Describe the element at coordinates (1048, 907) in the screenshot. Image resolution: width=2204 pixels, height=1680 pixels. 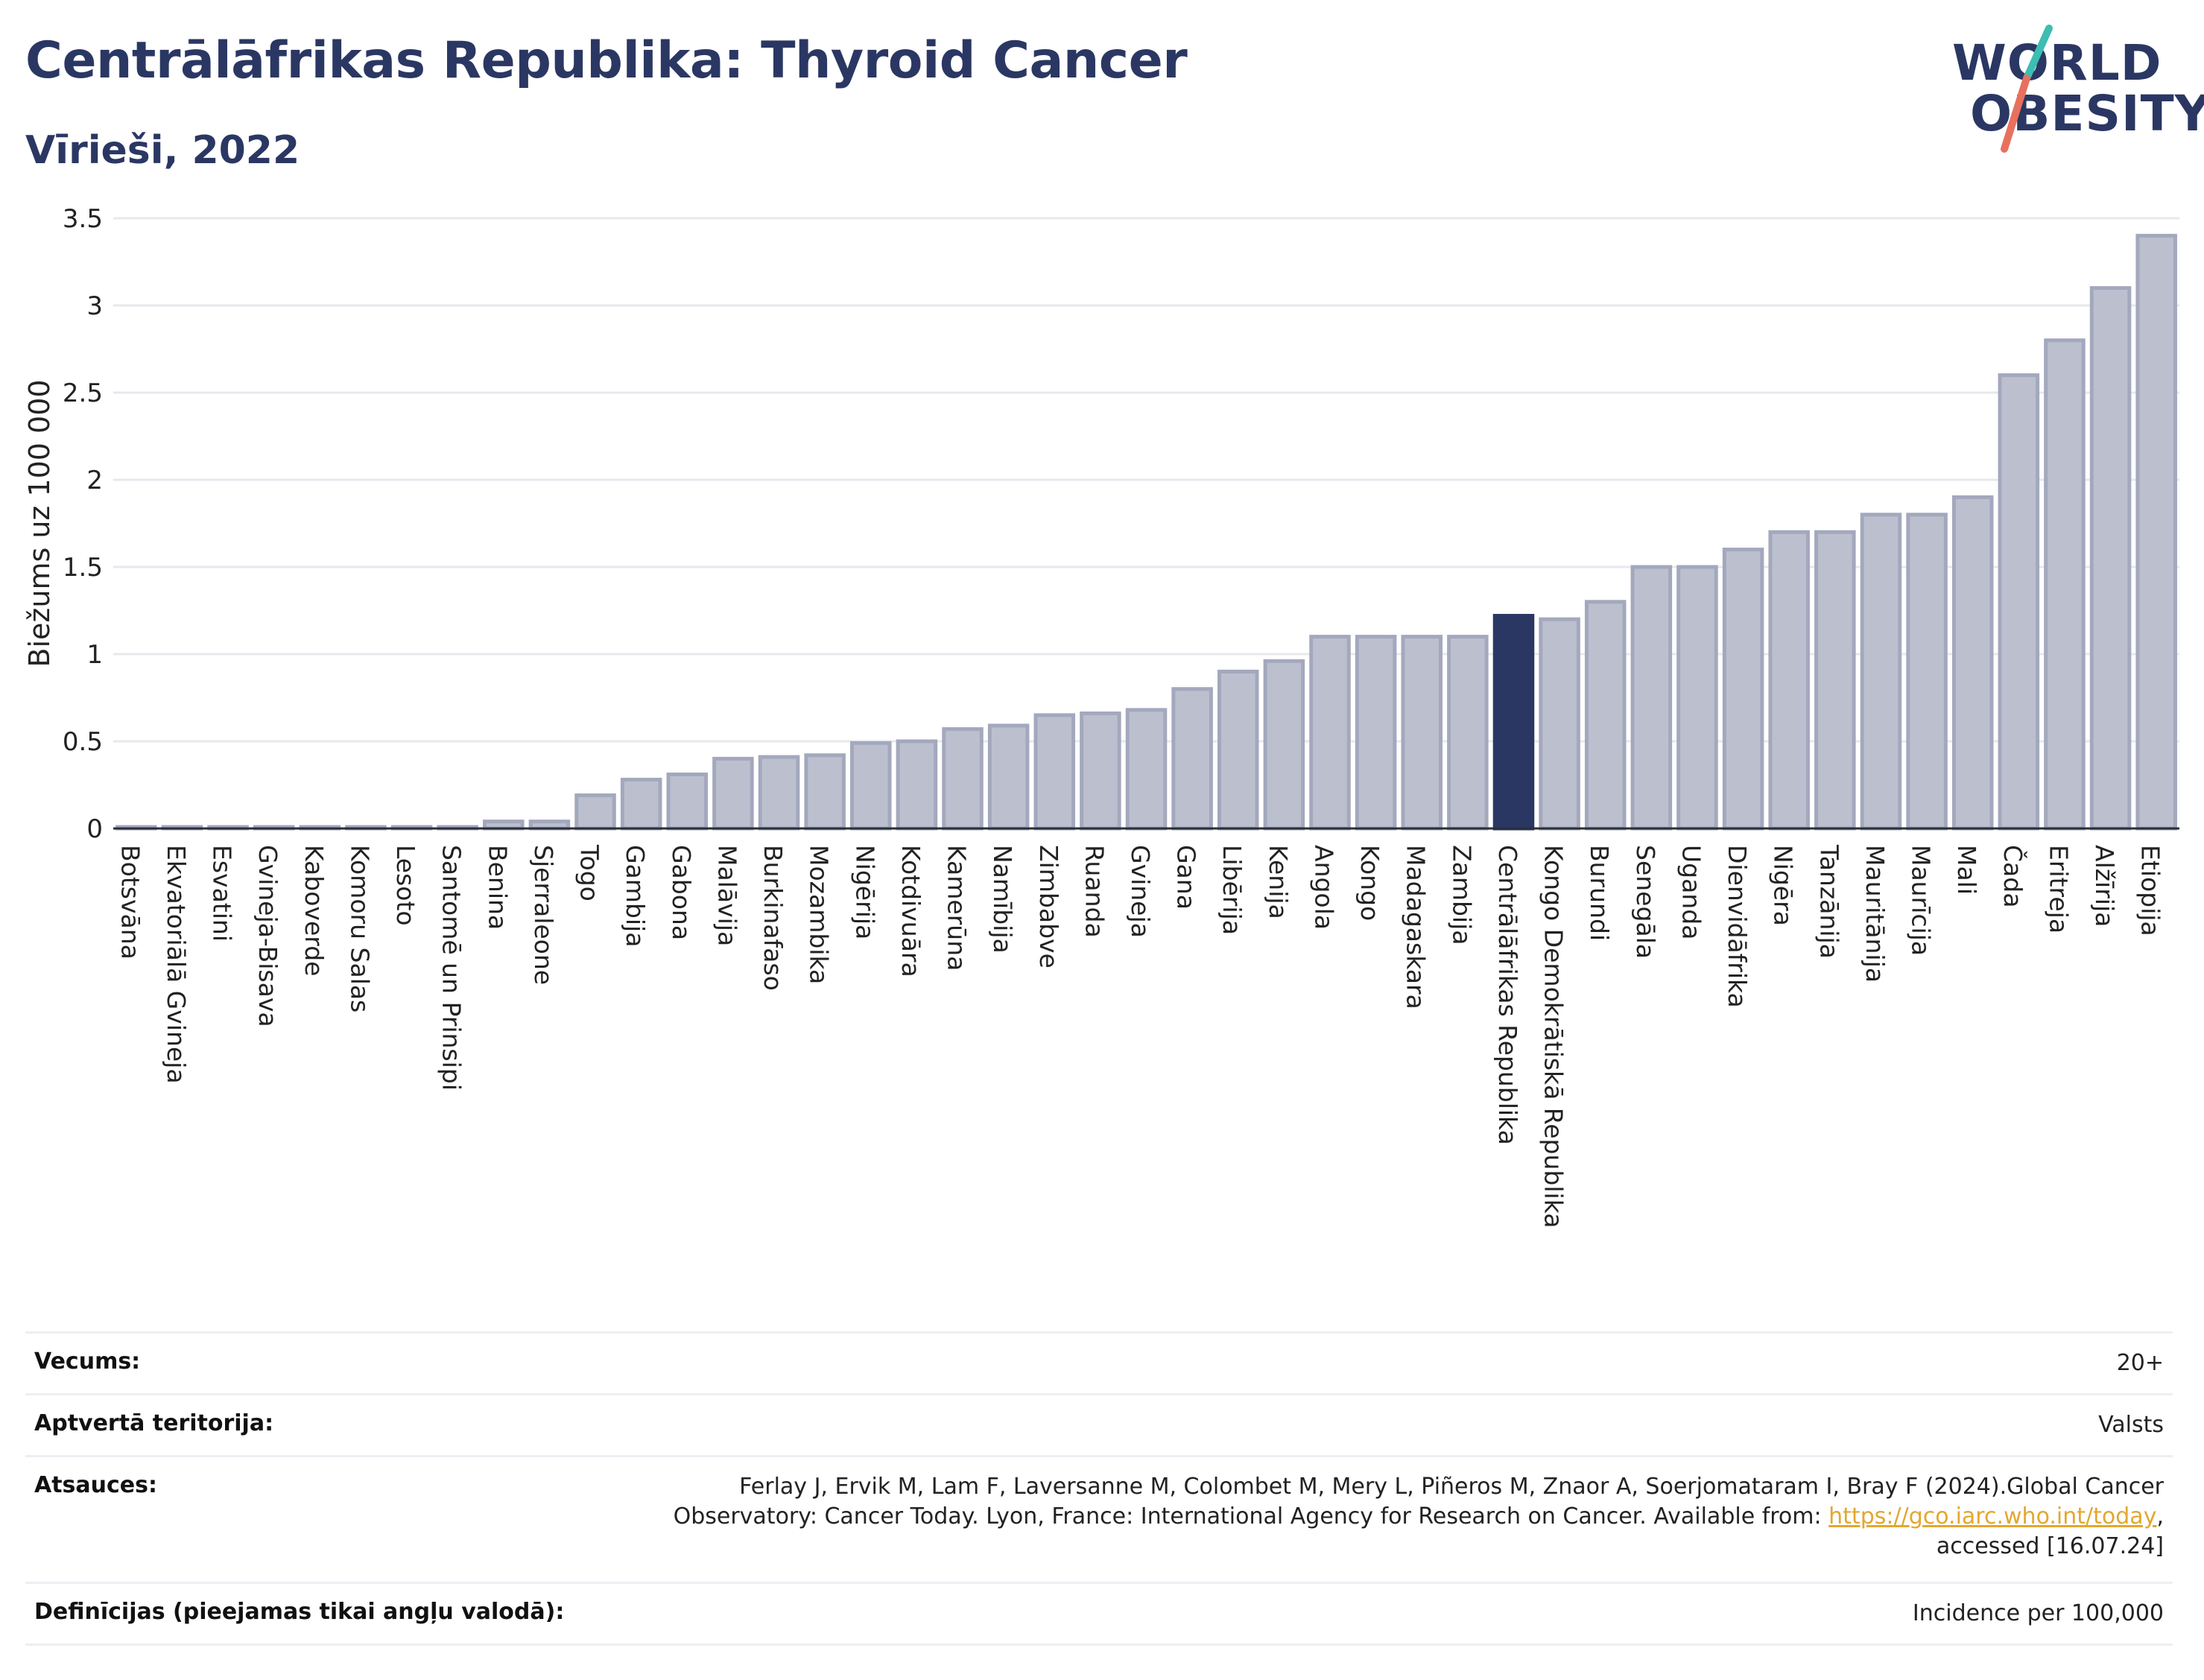
I see `x-tick-label: Zimbabve` at that location.